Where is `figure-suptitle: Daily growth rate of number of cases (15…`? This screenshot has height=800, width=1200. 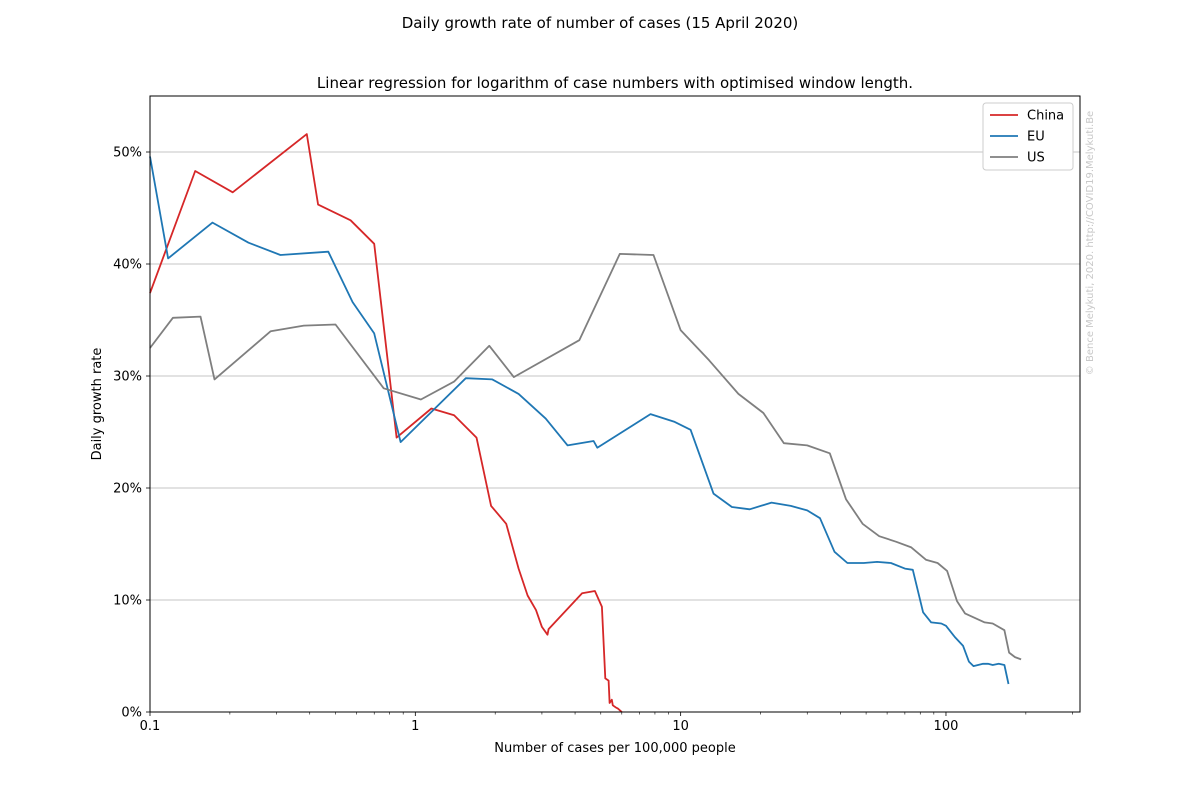 figure-suptitle: Daily growth rate of number of cases (15… is located at coordinates (600, 23).